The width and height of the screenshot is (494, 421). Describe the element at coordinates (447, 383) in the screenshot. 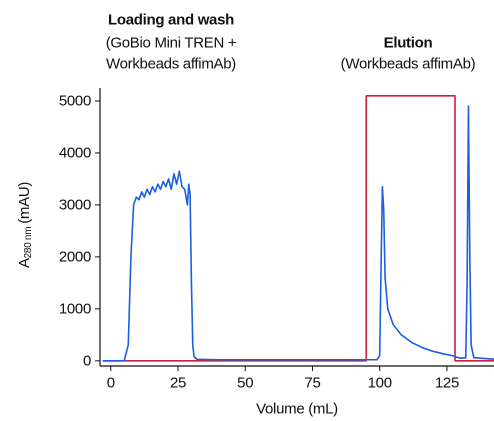

I see `x-tick-label: 125` at that location.